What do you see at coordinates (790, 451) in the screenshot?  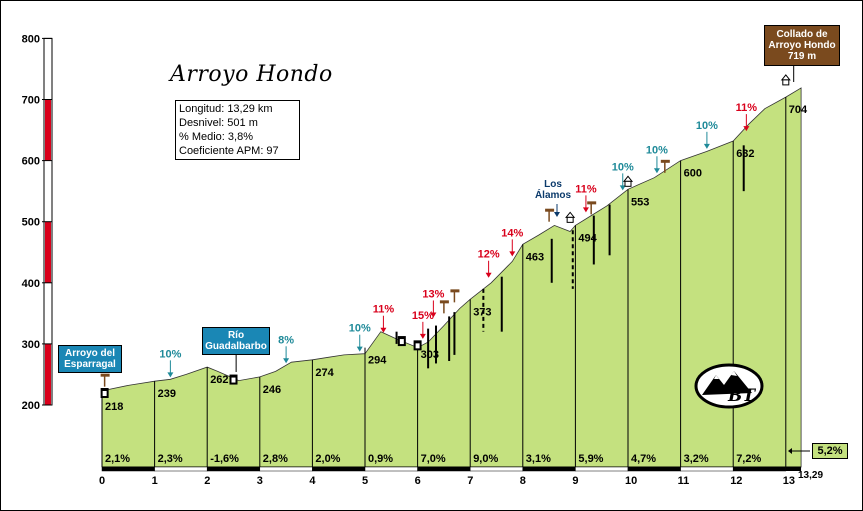 I see `last-pct-arrowhead` at bounding box center [790, 451].